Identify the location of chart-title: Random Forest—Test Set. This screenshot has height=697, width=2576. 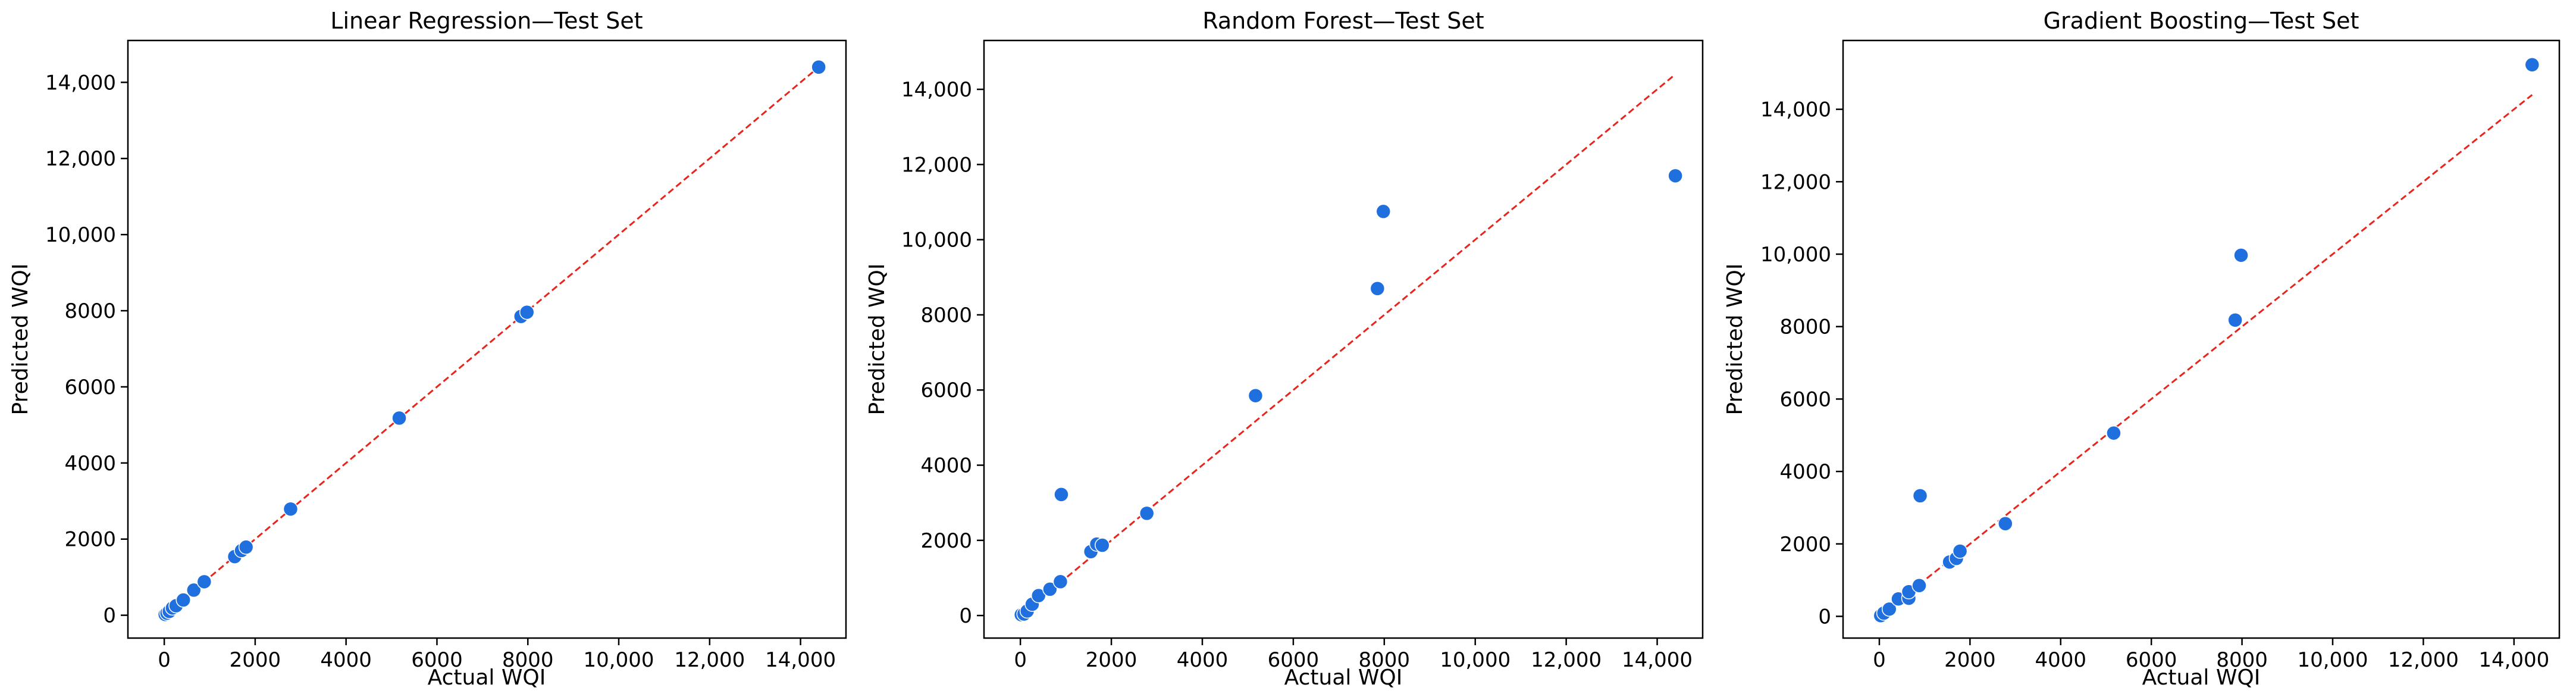
(1343, 21).